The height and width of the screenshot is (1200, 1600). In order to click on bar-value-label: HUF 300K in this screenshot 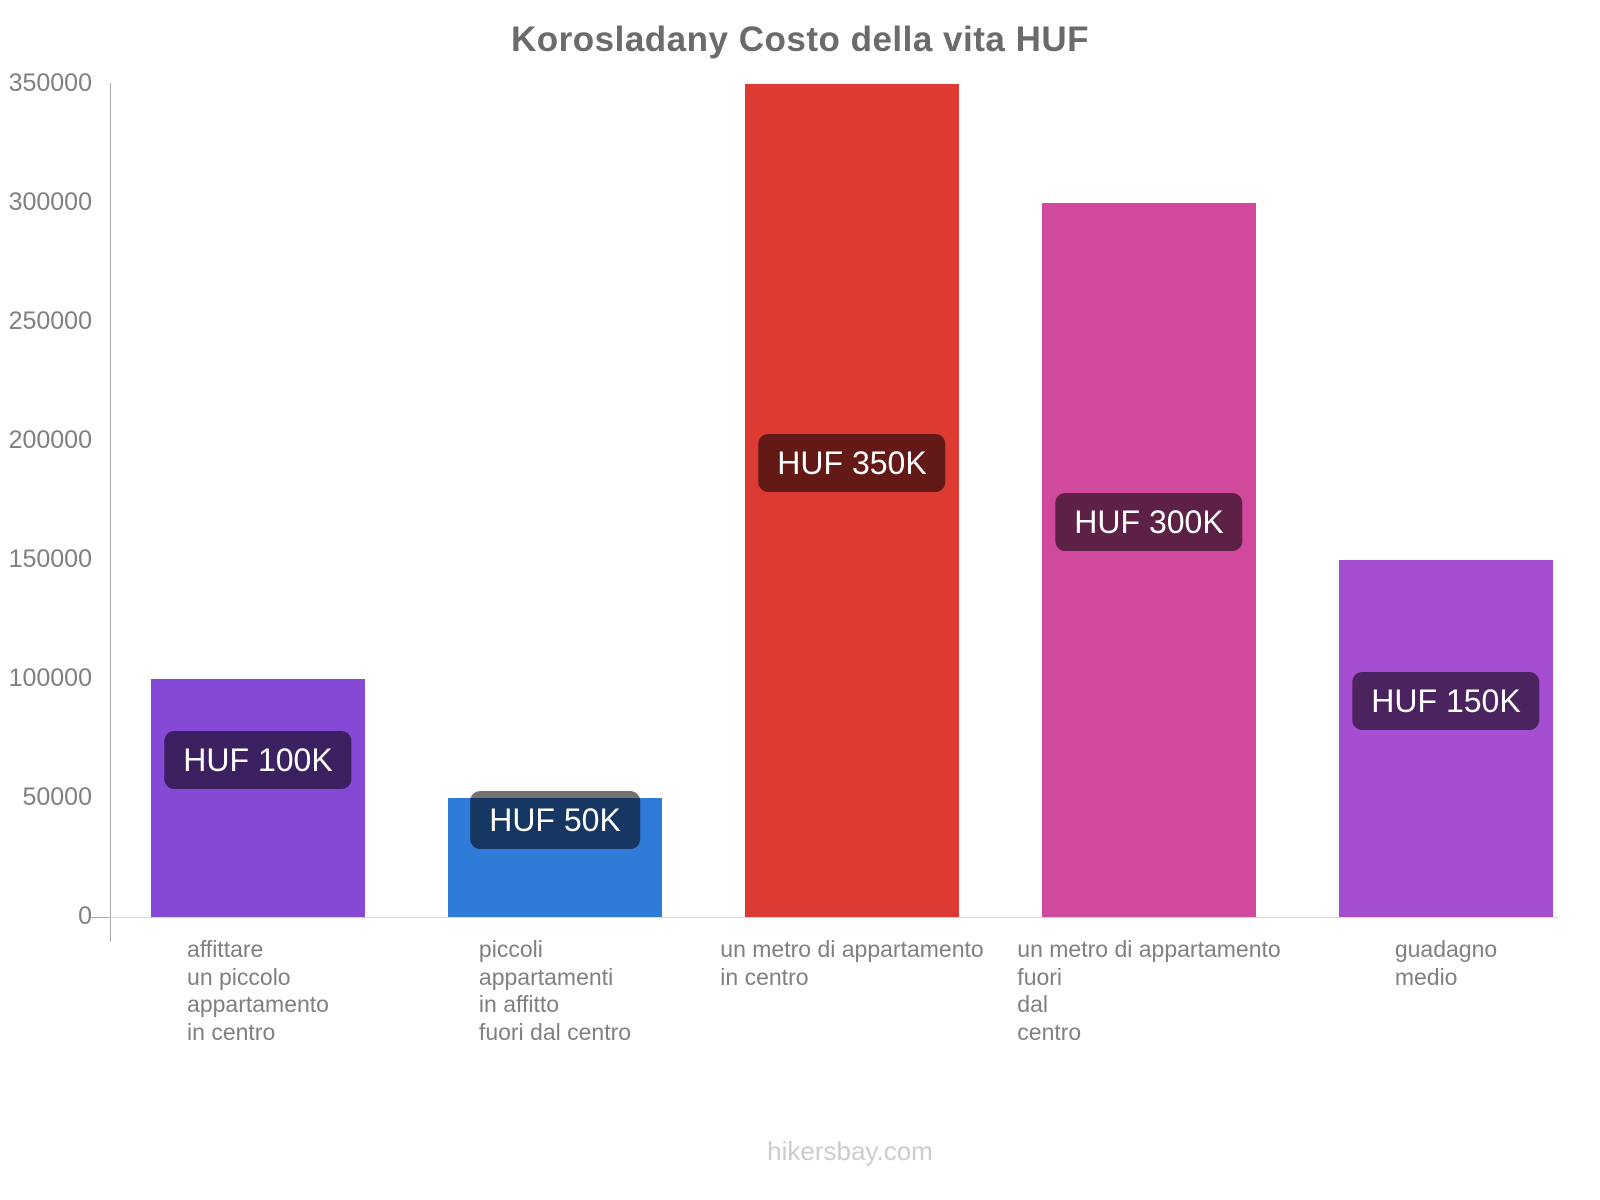, I will do `click(1149, 522)`.